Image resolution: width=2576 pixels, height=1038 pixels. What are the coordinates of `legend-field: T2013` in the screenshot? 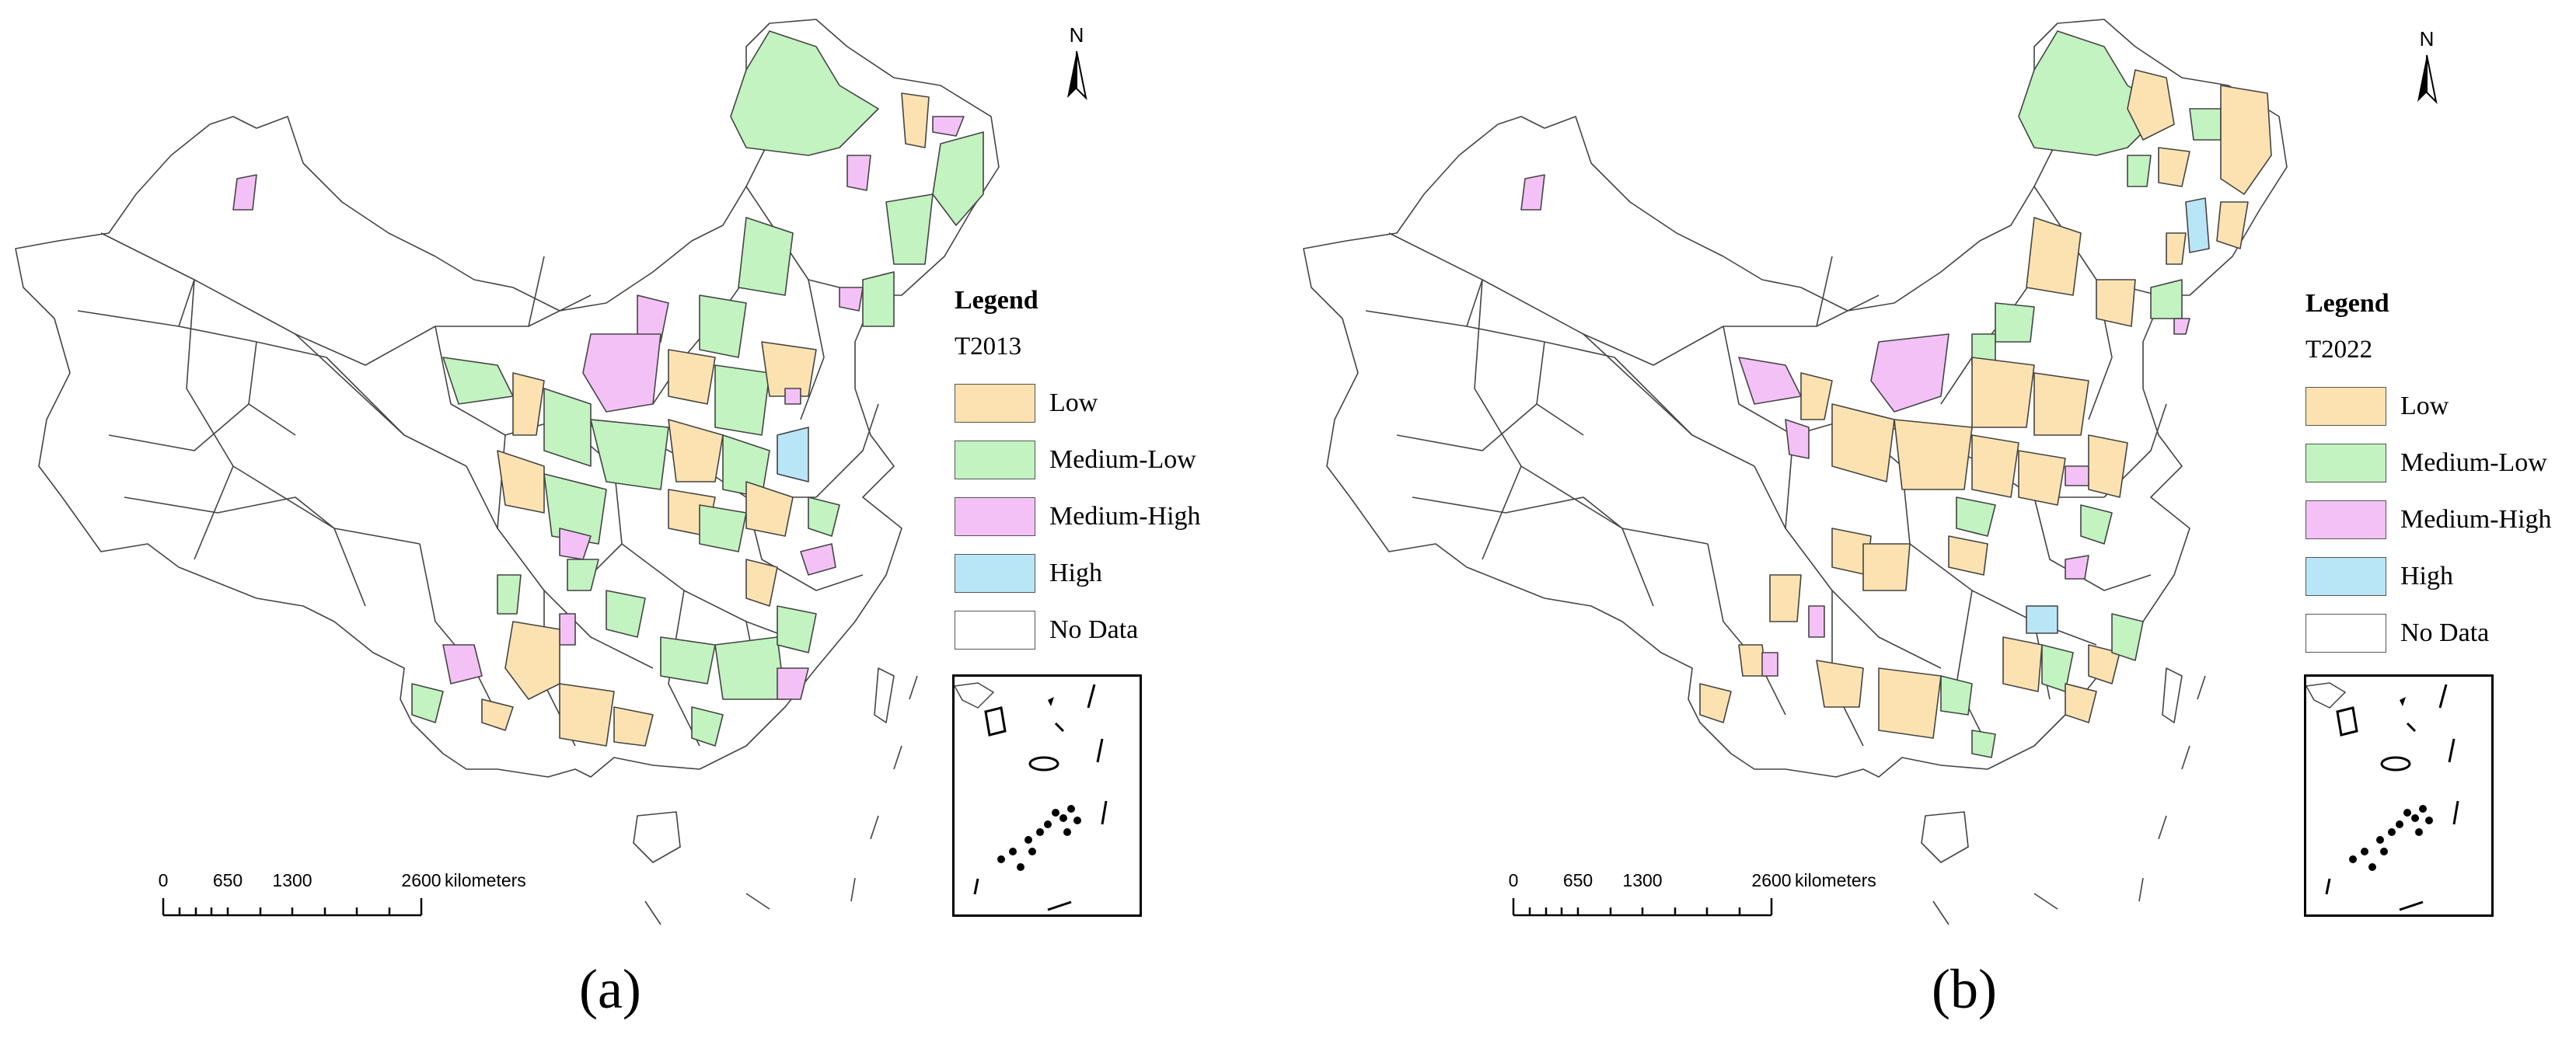 It's located at (989, 347).